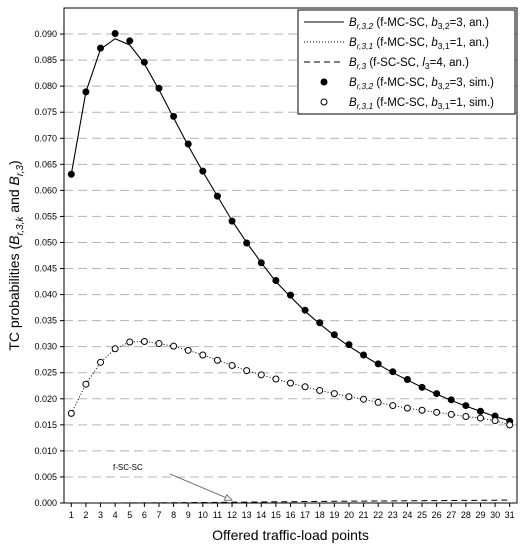 Image resolution: width=524 pixels, height=555 pixels. What do you see at coordinates (45, 295) in the screenshot?
I see `y-tick-label: 0.040` at bounding box center [45, 295].